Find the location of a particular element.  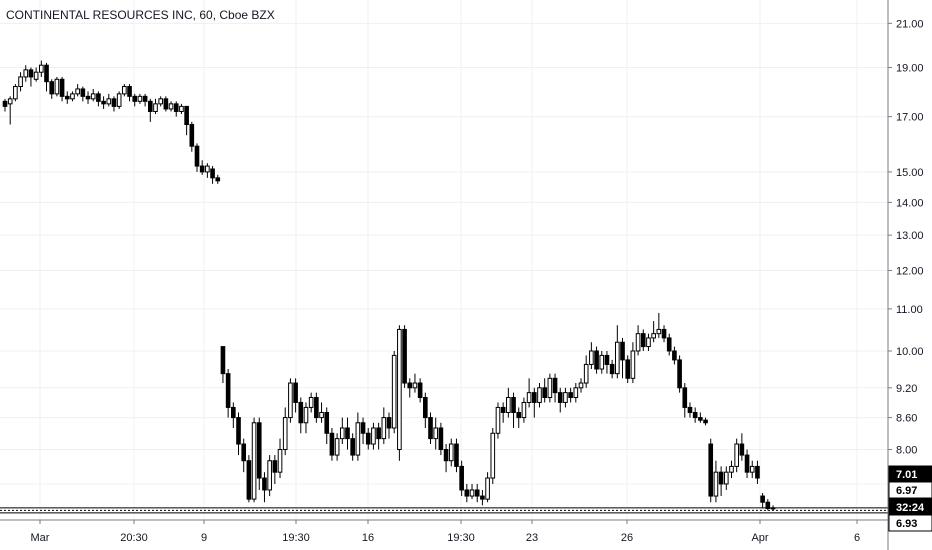

x-tick-label: 16 is located at coordinates (368, 538).